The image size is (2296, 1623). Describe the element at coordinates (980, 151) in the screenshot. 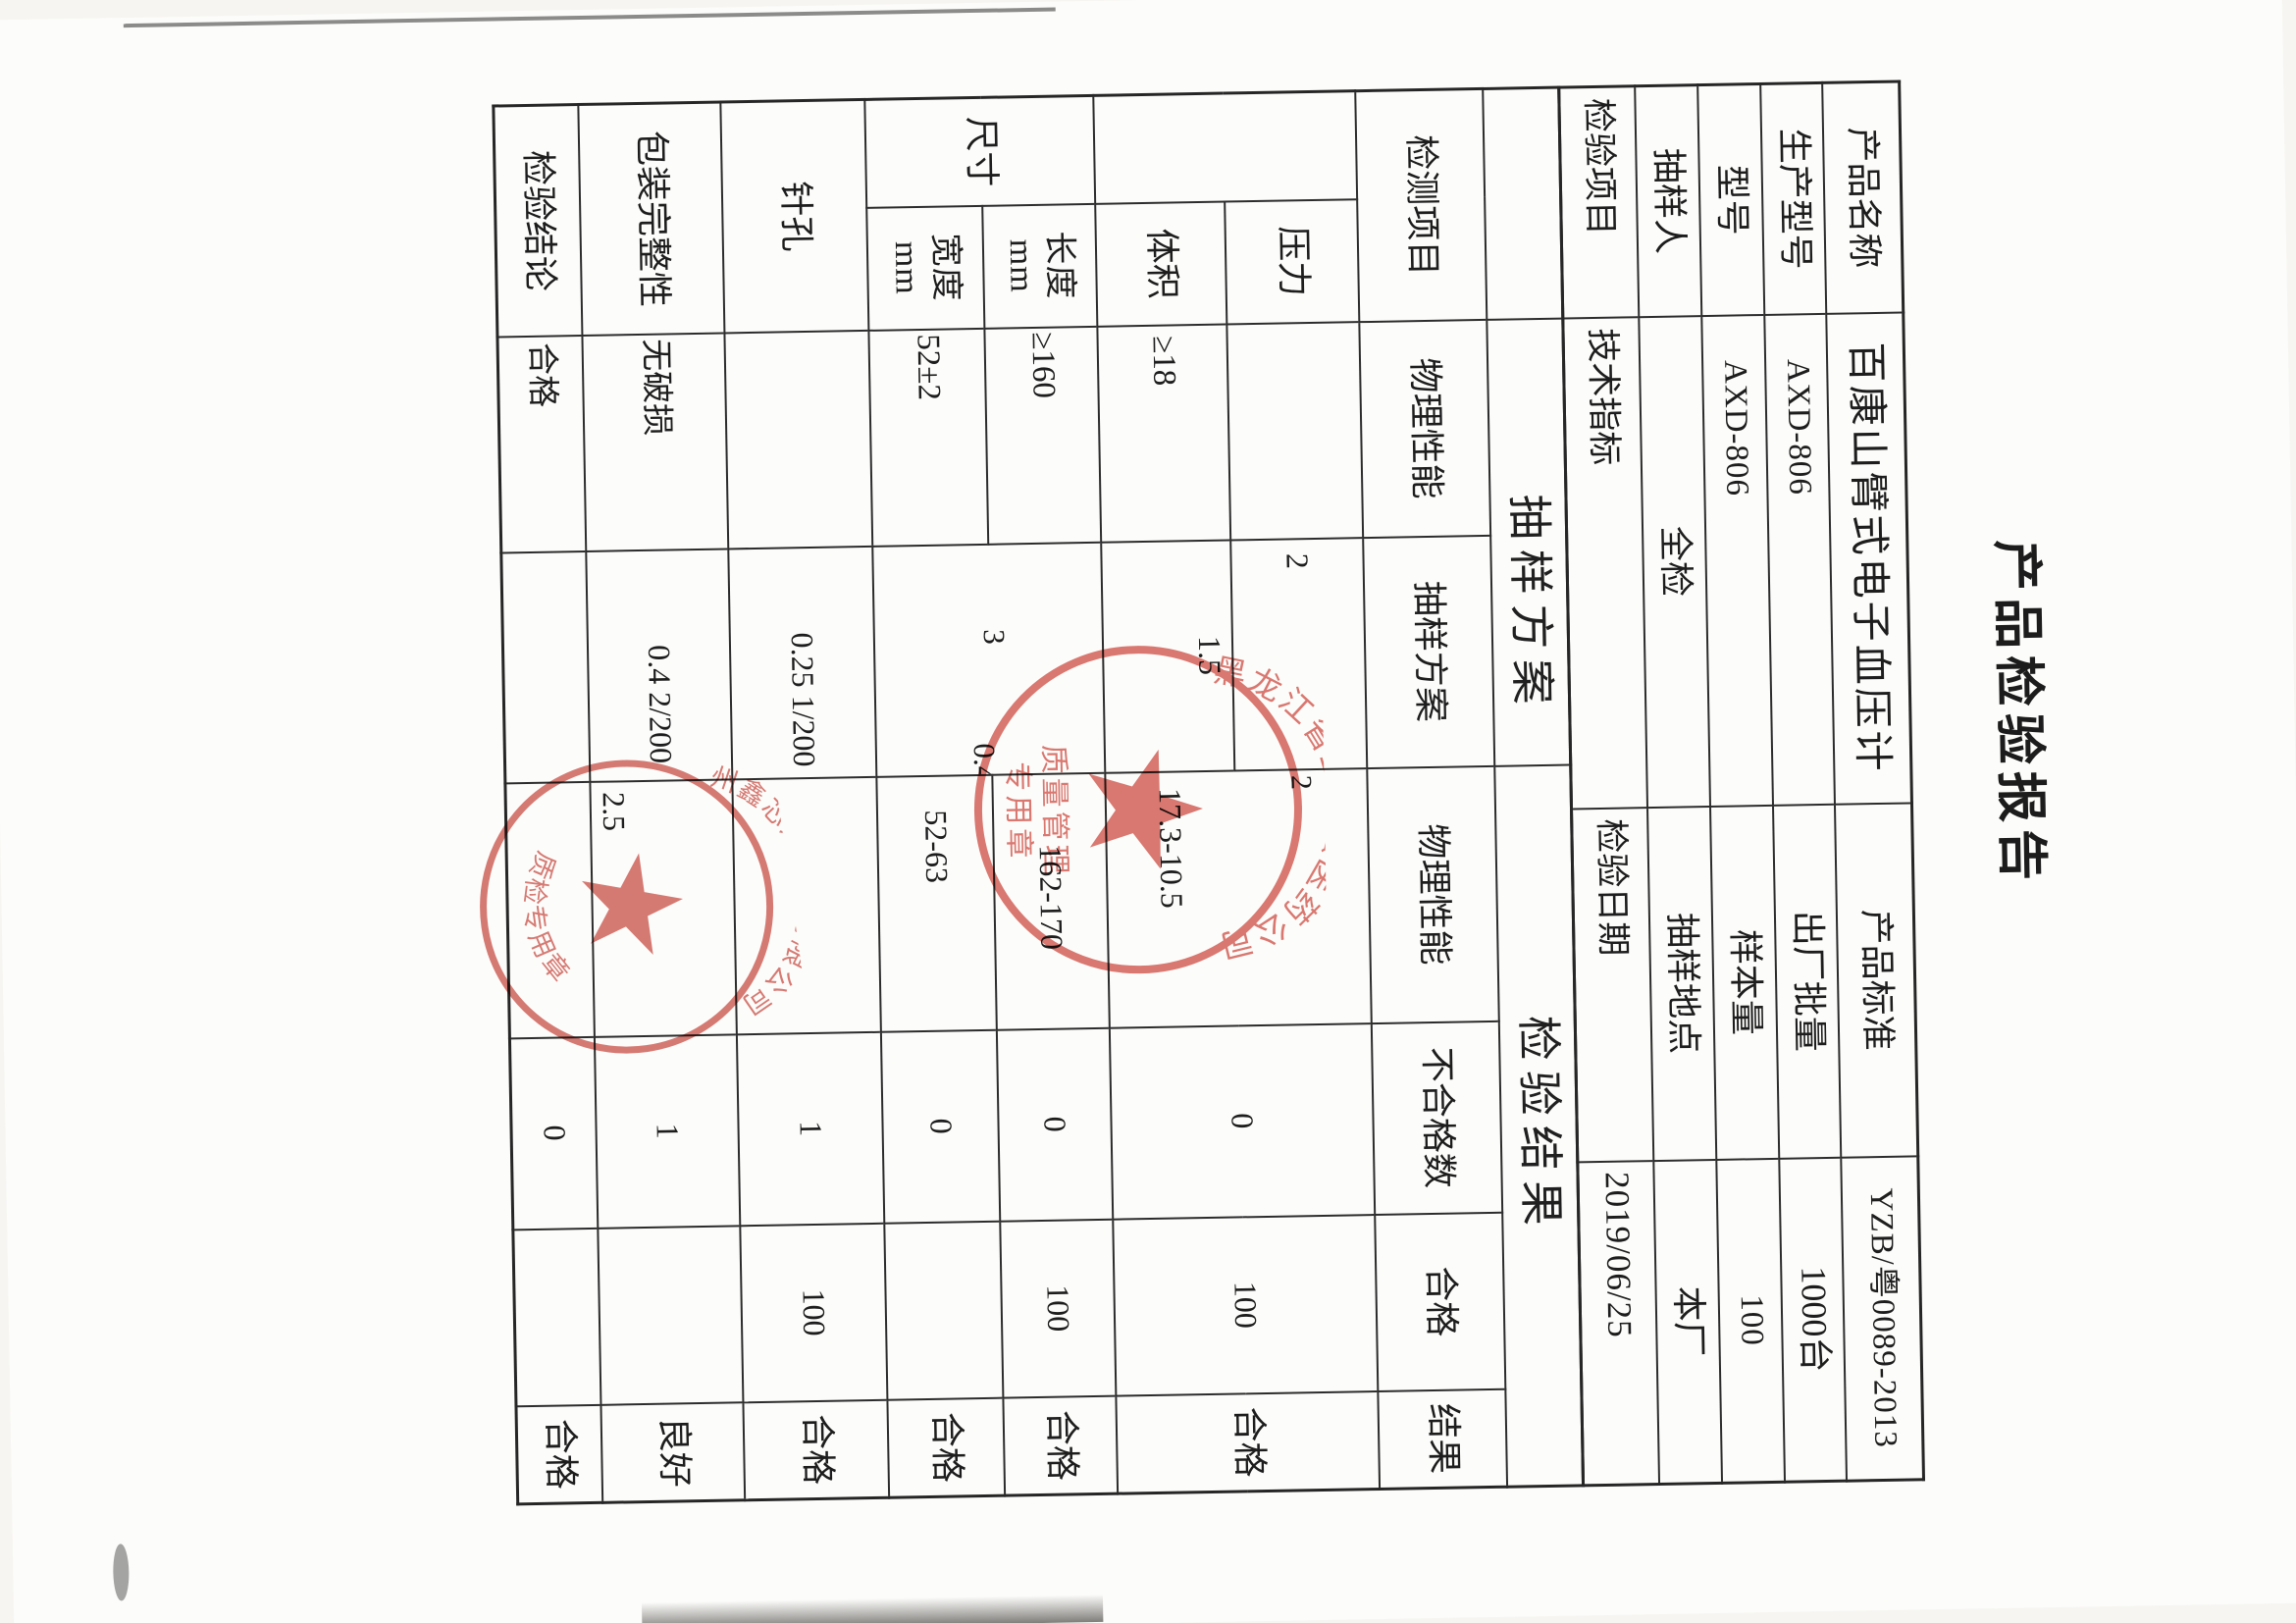

I see `label-size-group: 尺寸` at that location.